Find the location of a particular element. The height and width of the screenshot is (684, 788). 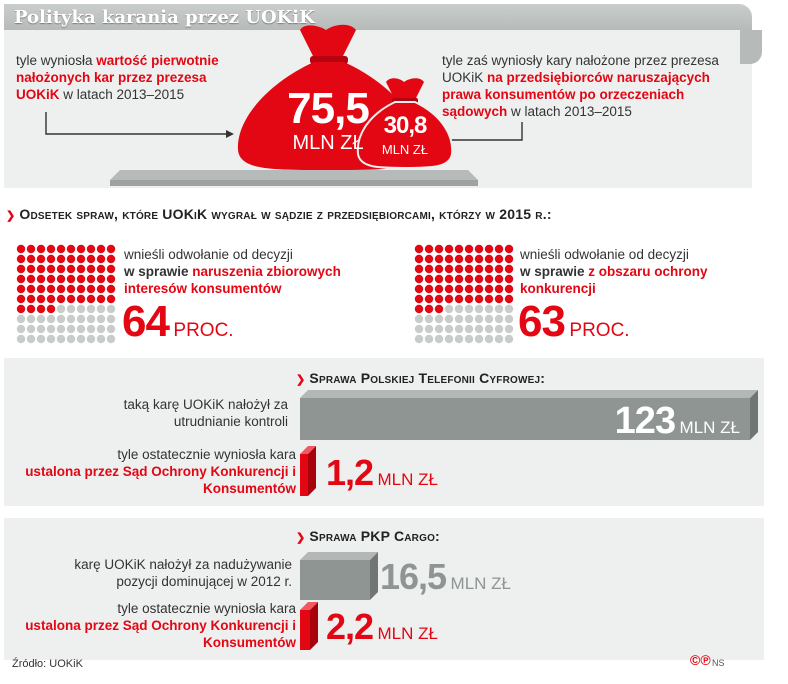

pedestal-front is located at coordinates (294, 183).